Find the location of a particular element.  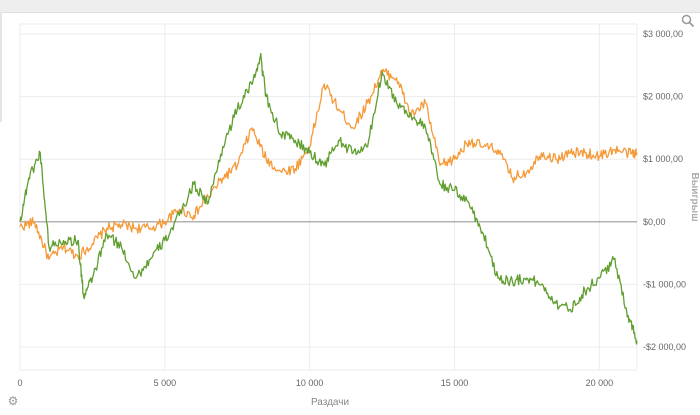

x-axis-label: Раздачи is located at coordinates (330, 402).